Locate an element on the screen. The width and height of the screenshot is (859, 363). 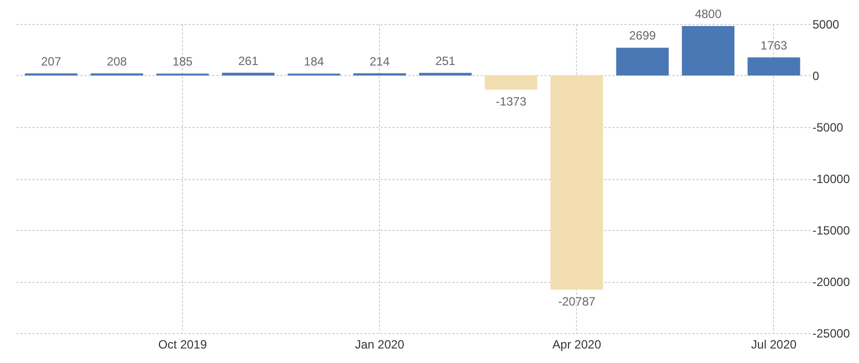
y-tick-label: -15000 is located at coordinates (831, 231).